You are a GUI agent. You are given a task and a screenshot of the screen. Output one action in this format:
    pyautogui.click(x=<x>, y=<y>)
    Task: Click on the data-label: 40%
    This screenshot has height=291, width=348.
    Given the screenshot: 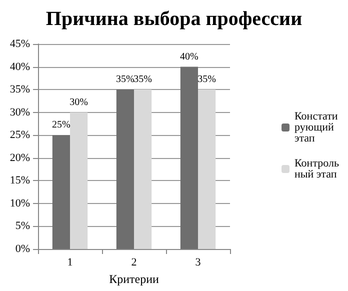 What is the action you would take?
    pyautogui.click(x=189, y=56)
    